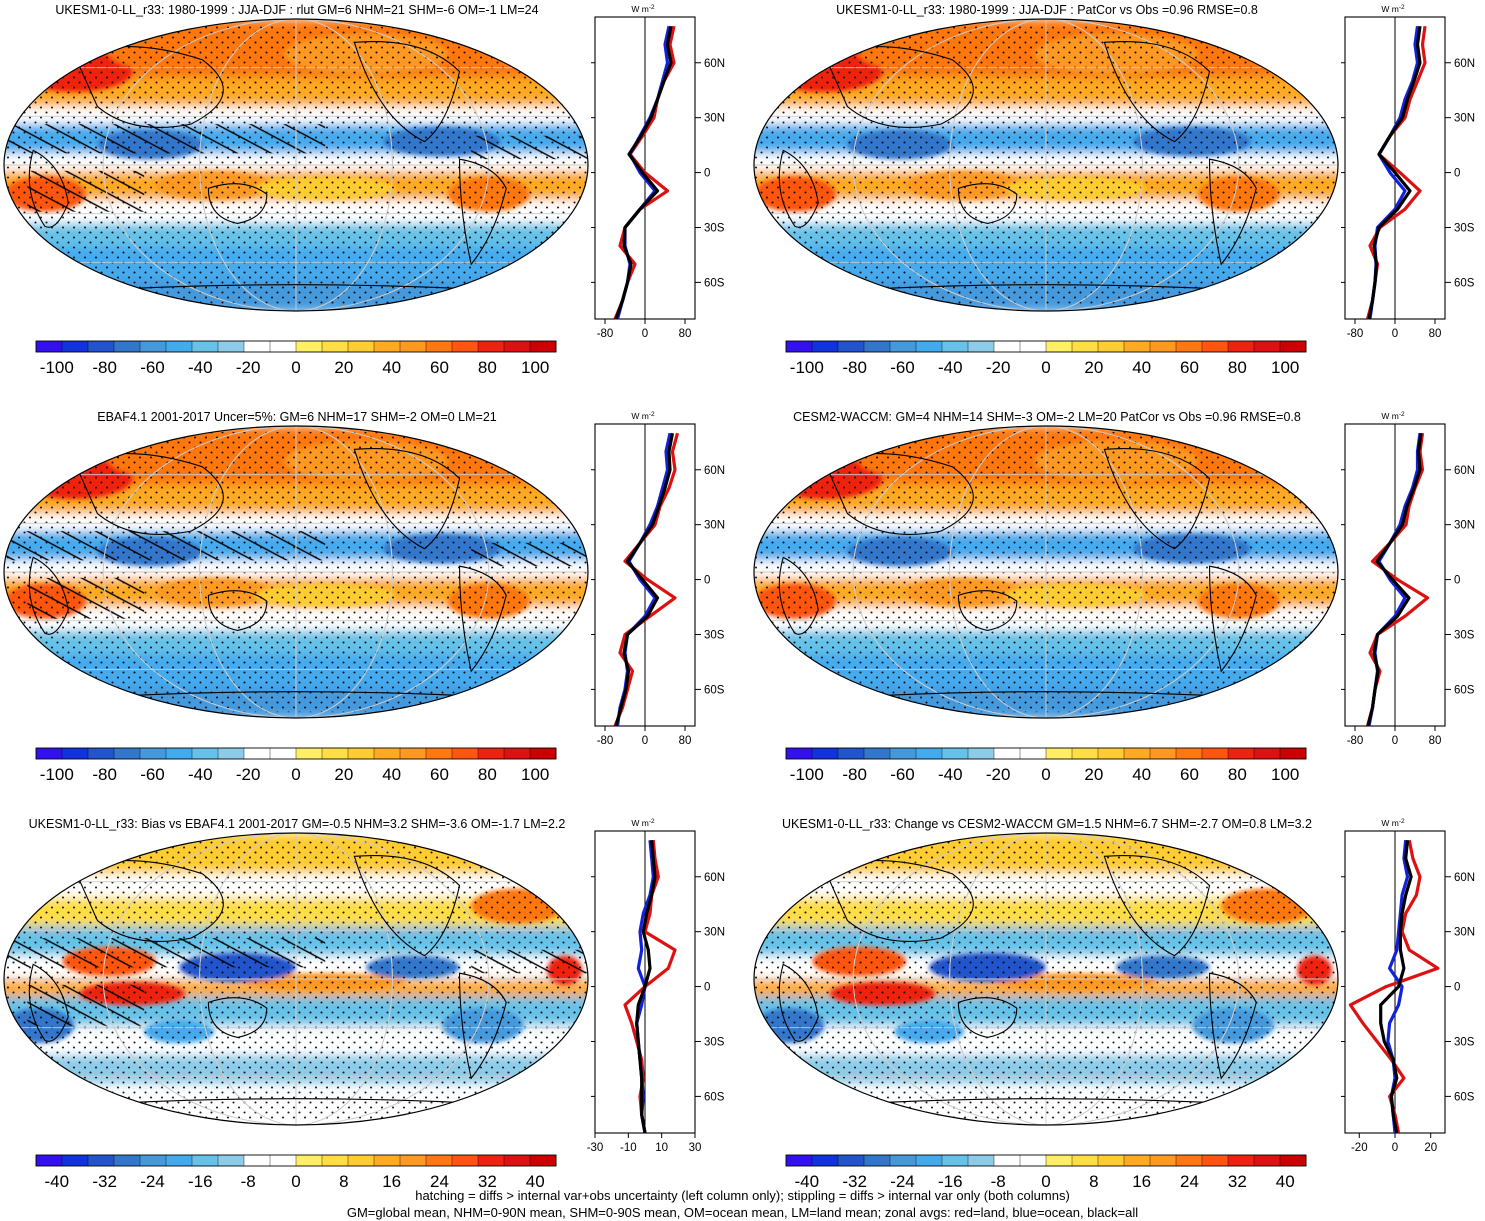 This screenshot has height=1221, width=1485. What do you see at coordinates (1408, 172) in the screenshot?
I see `zonal-profile: W m-2 60N 30N 0 30S 60S -80 0 80` at bounding box center [1408, 172].